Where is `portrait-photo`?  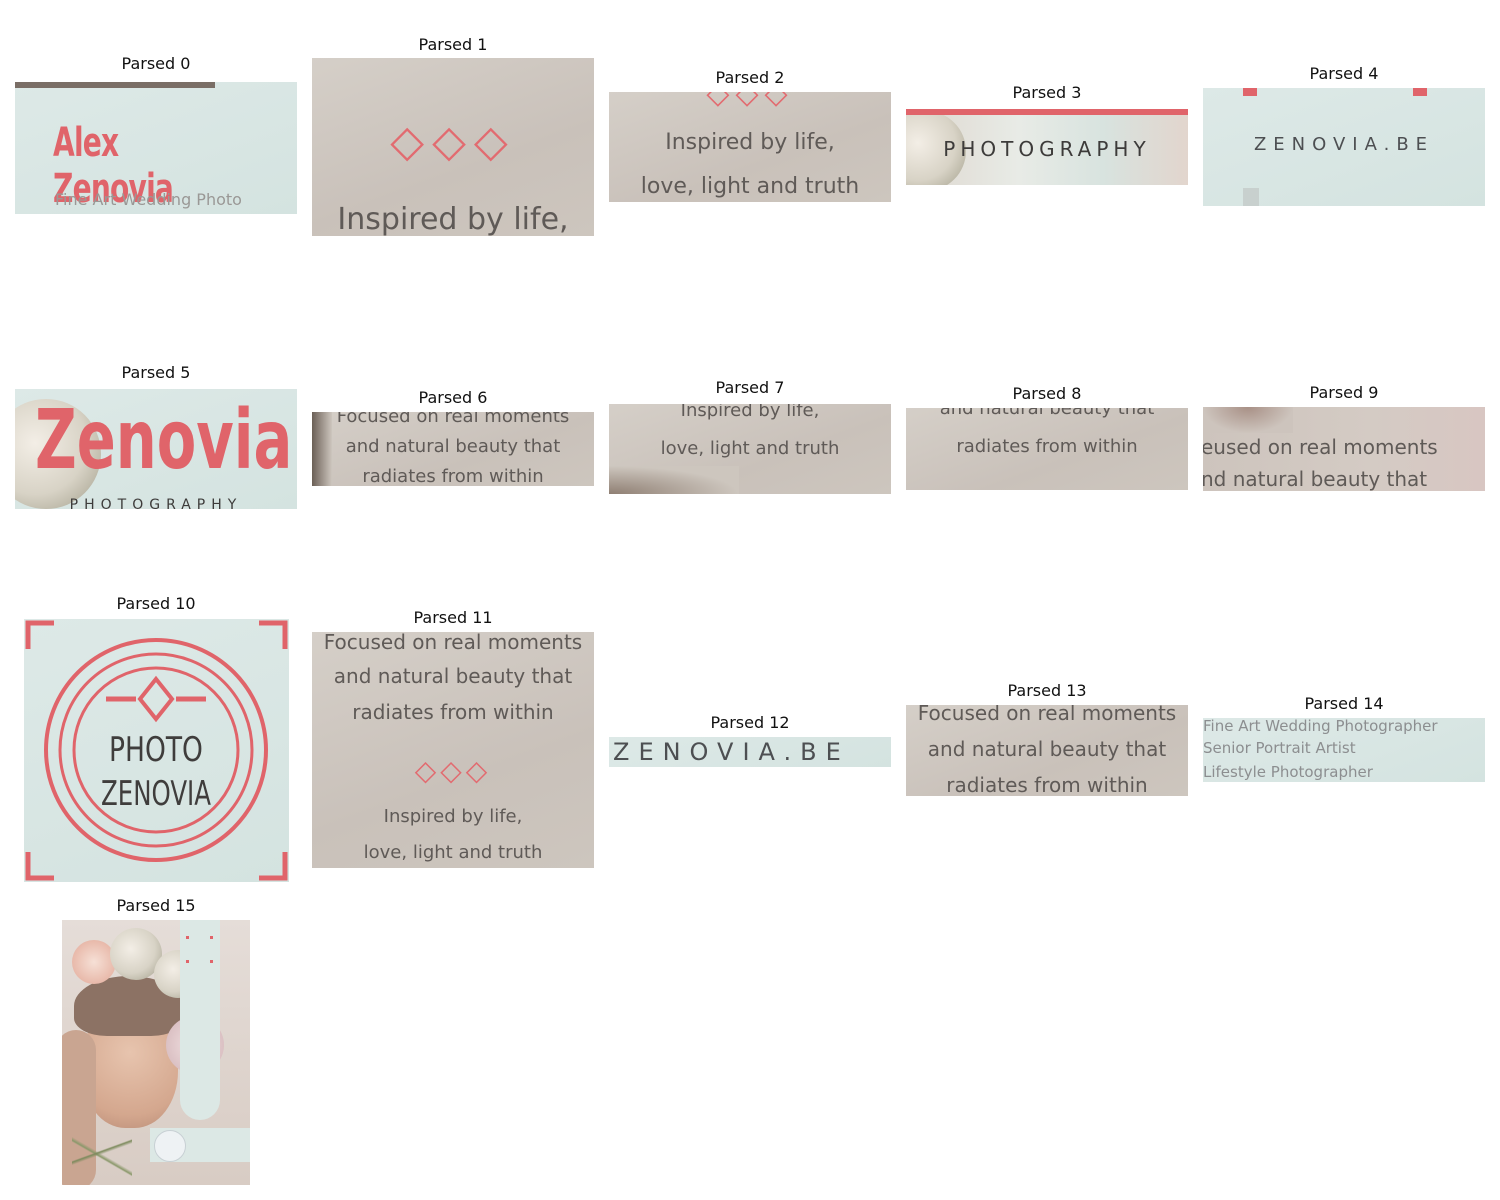
portrait-photo is located at coordinates (156, 1052).